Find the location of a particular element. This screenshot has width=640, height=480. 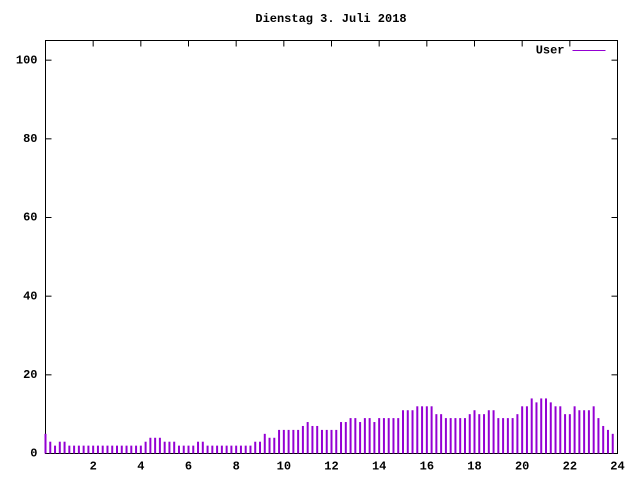

x-tick-label: 22 is located at coordinates (570, 467).